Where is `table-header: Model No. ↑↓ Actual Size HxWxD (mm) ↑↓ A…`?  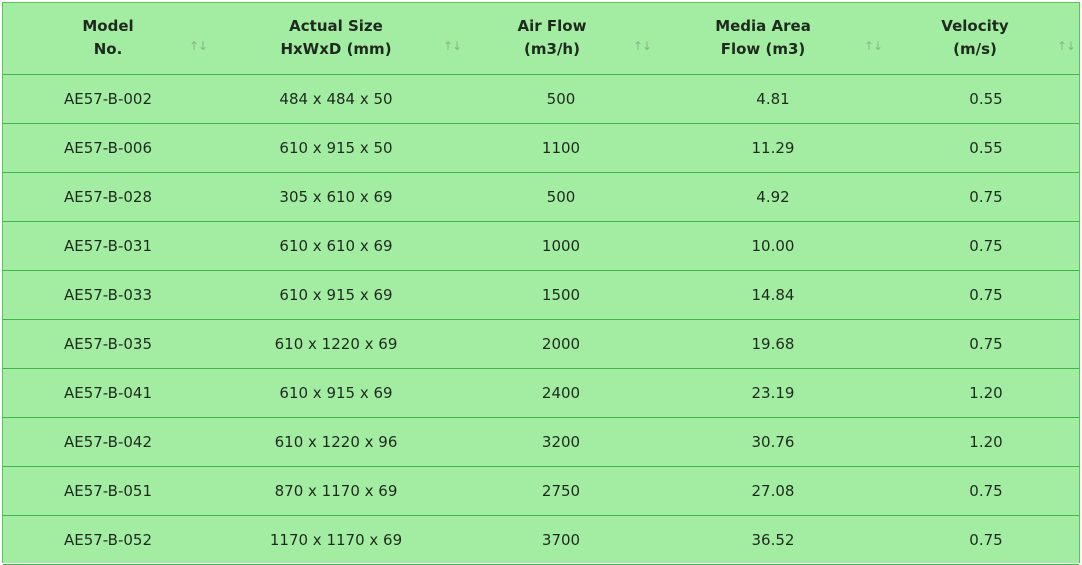 table-header: Model No. ↑↓ Actual Size HxWxD (mm) ↑↓ A… is located at coordinates (541, 39).